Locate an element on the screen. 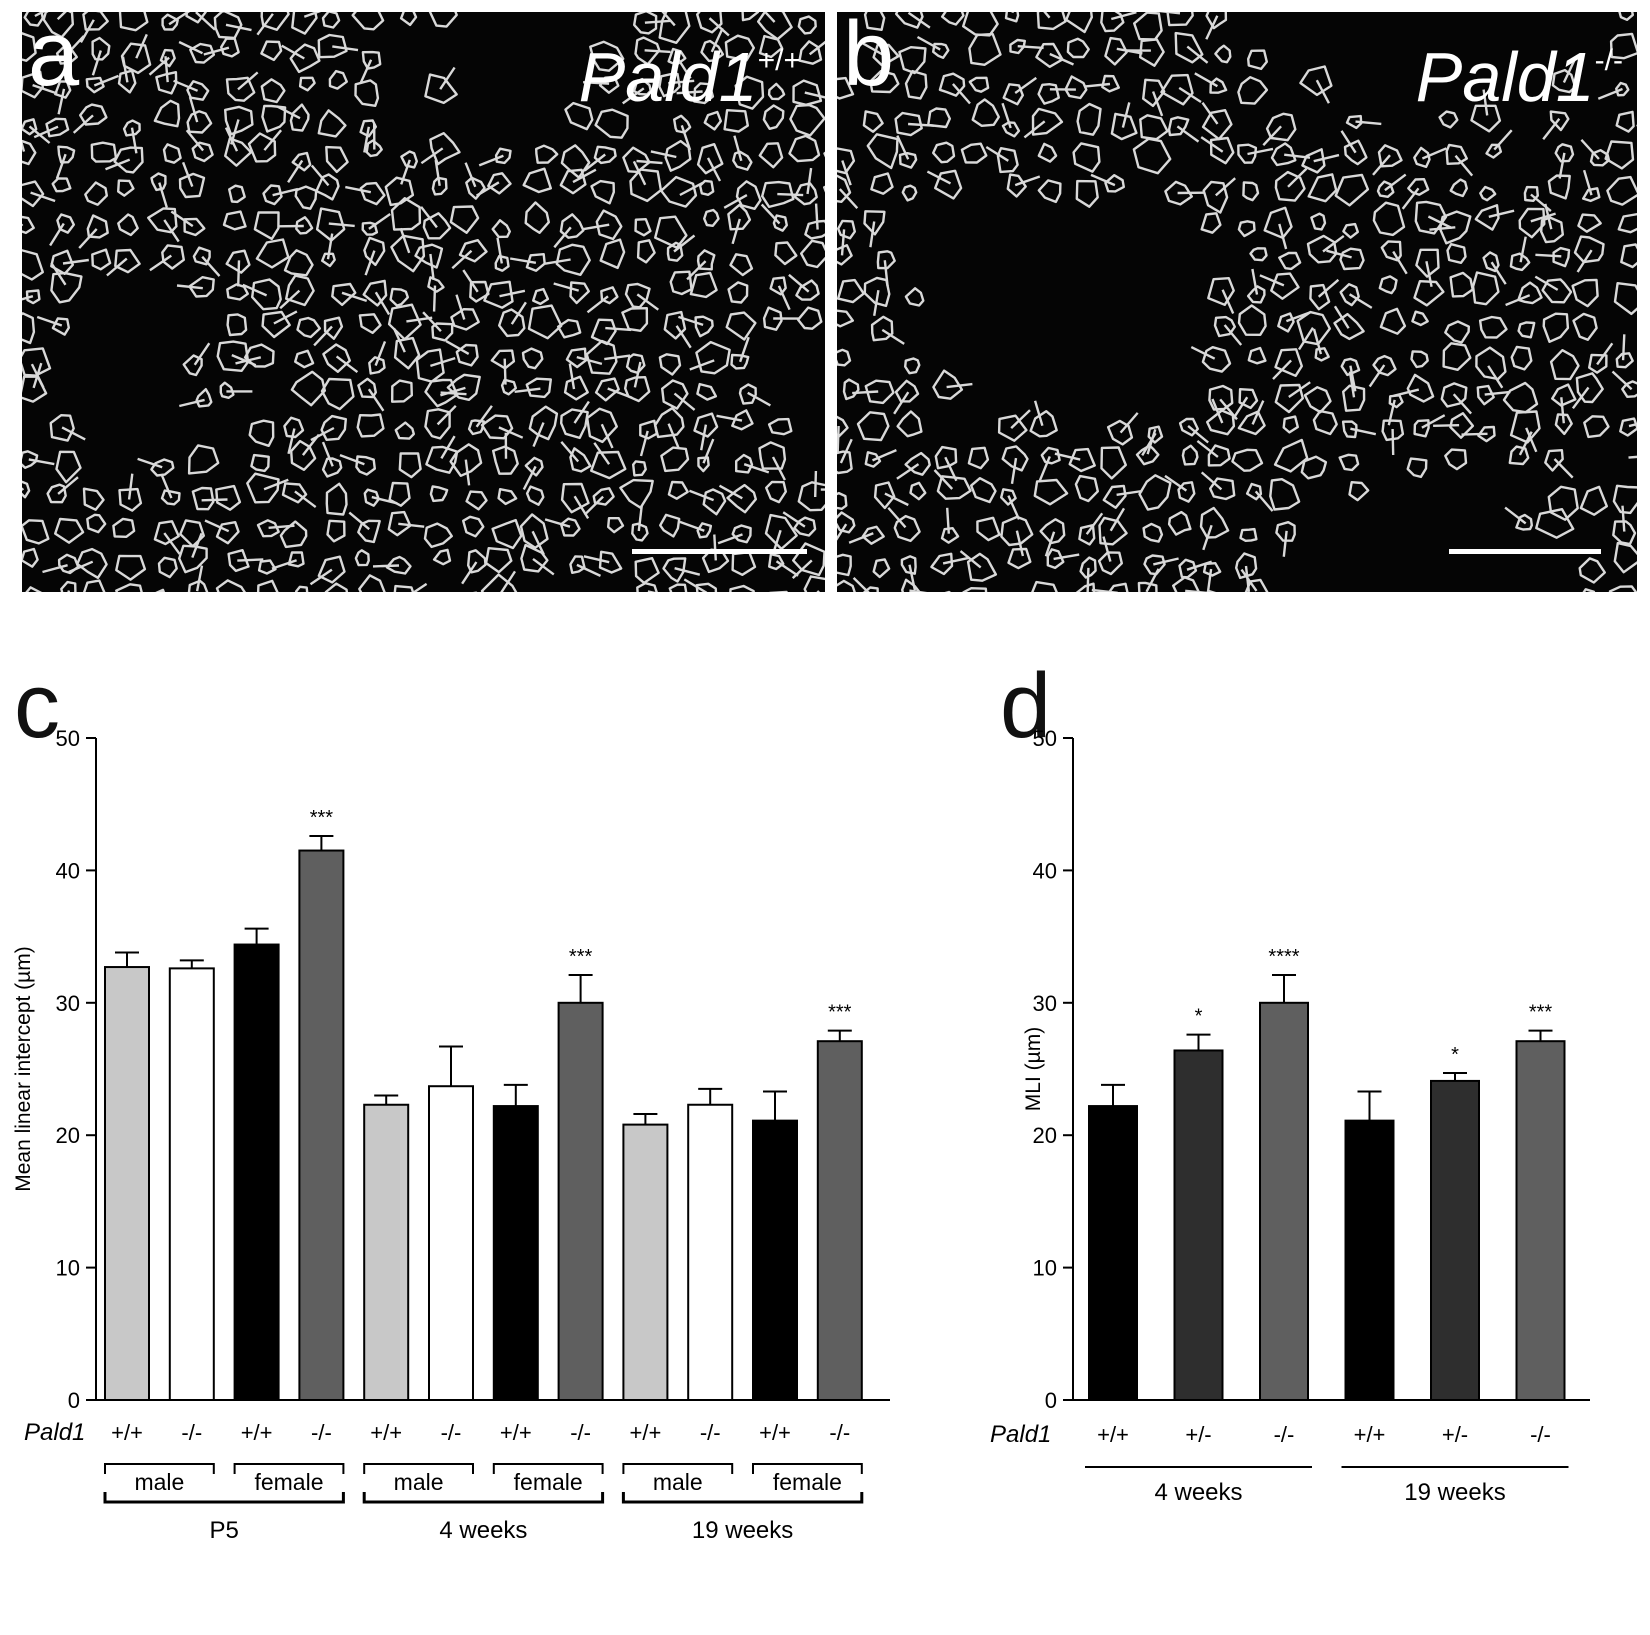 The width and height of the screenshot is (1650, 1635). significance-label: * is located at coordinates (1455, 1055).